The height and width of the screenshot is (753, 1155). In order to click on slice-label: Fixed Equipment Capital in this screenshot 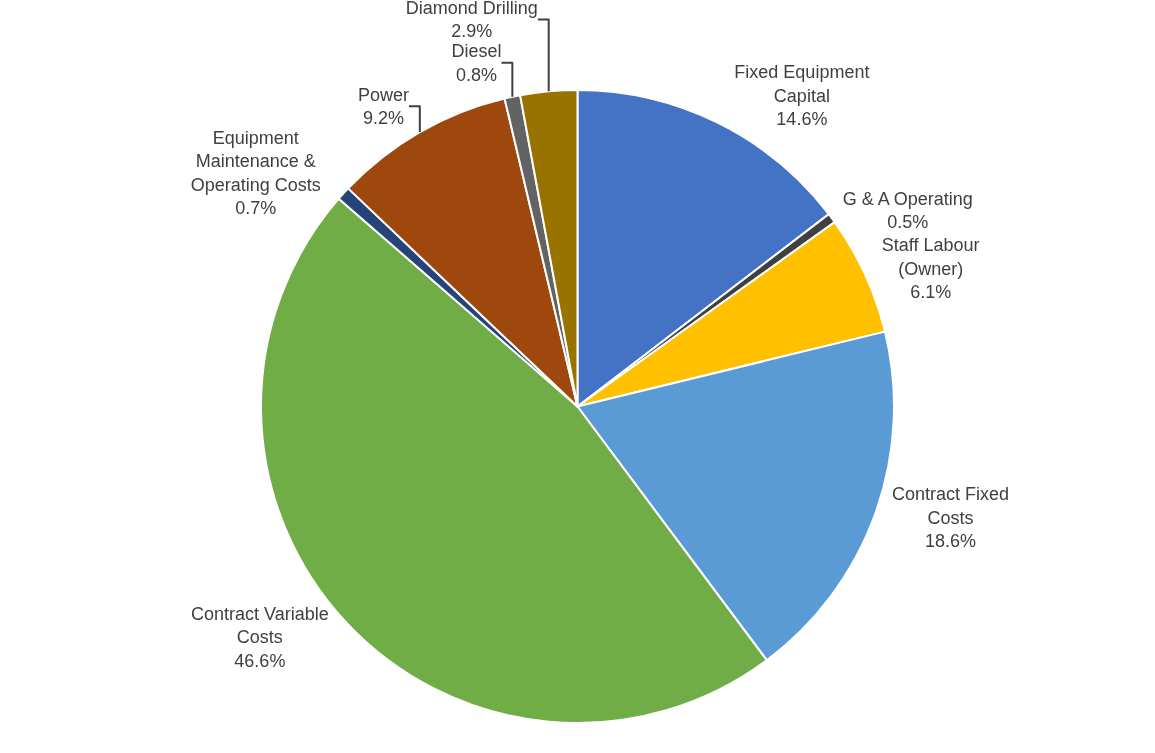, I will do `click(802, 84)`.